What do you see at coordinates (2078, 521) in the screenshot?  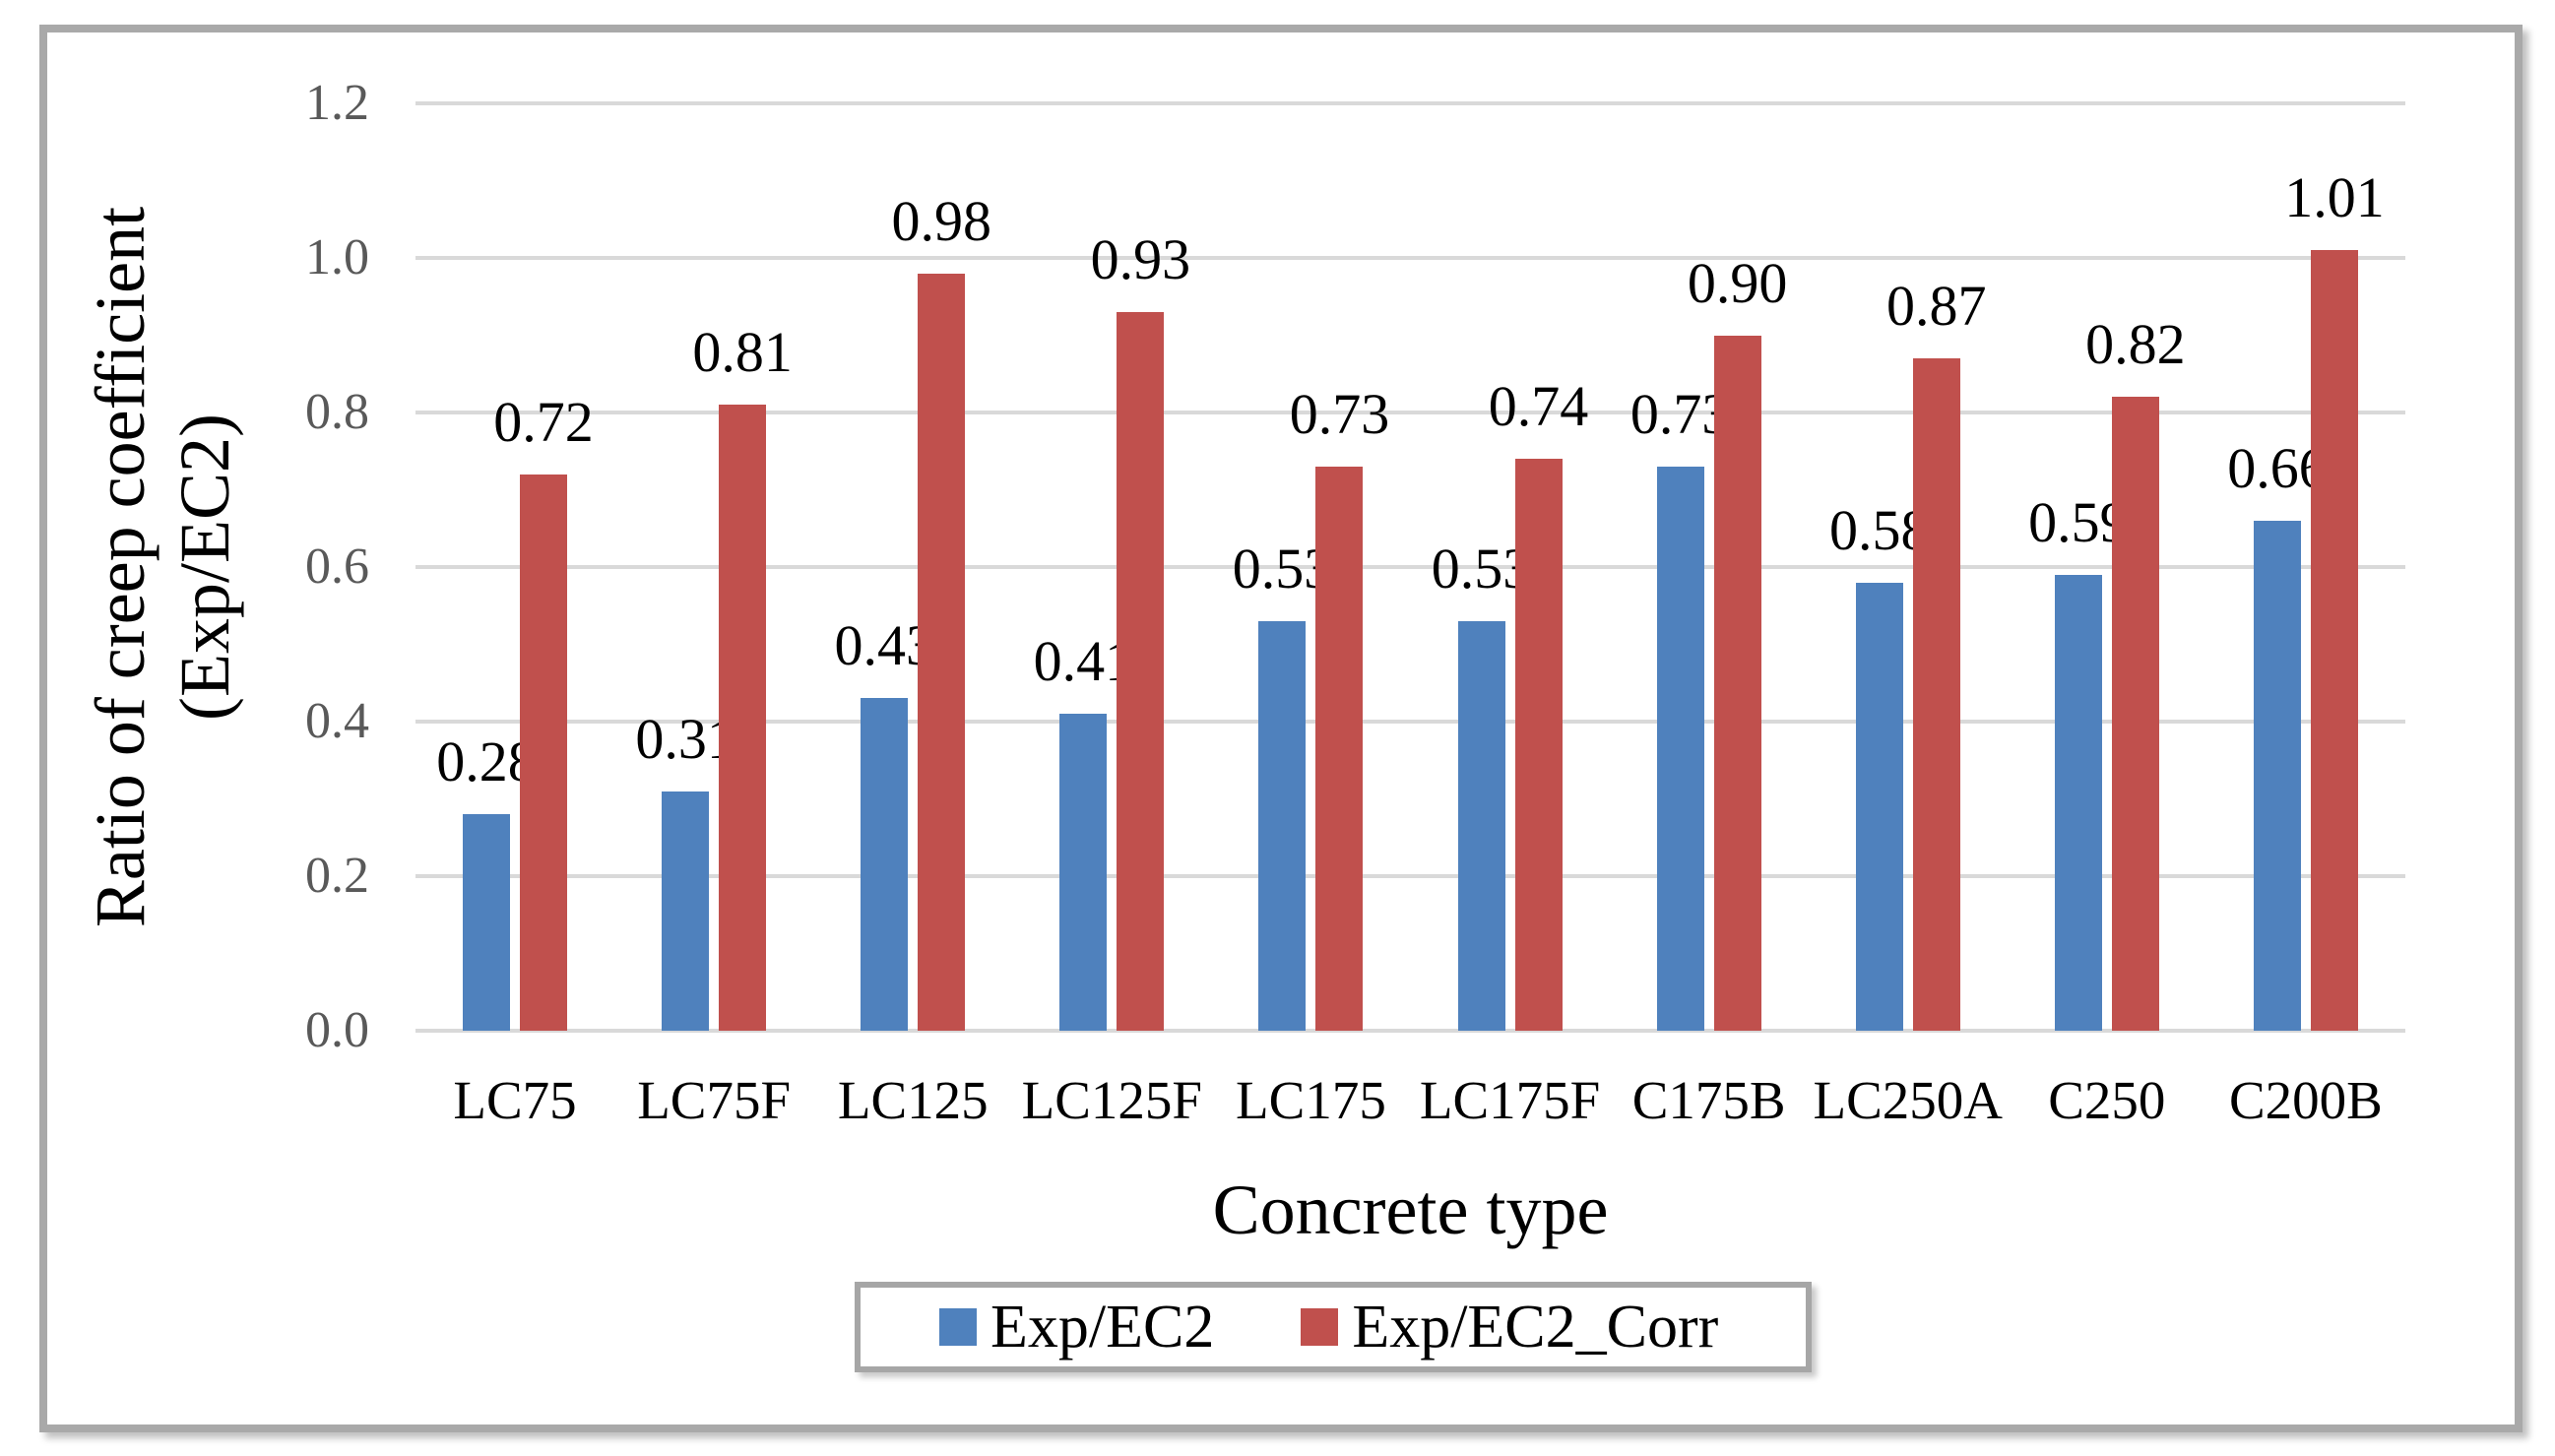 I see `bar-value-label: 0.59` at bounding box center [2078, 521].